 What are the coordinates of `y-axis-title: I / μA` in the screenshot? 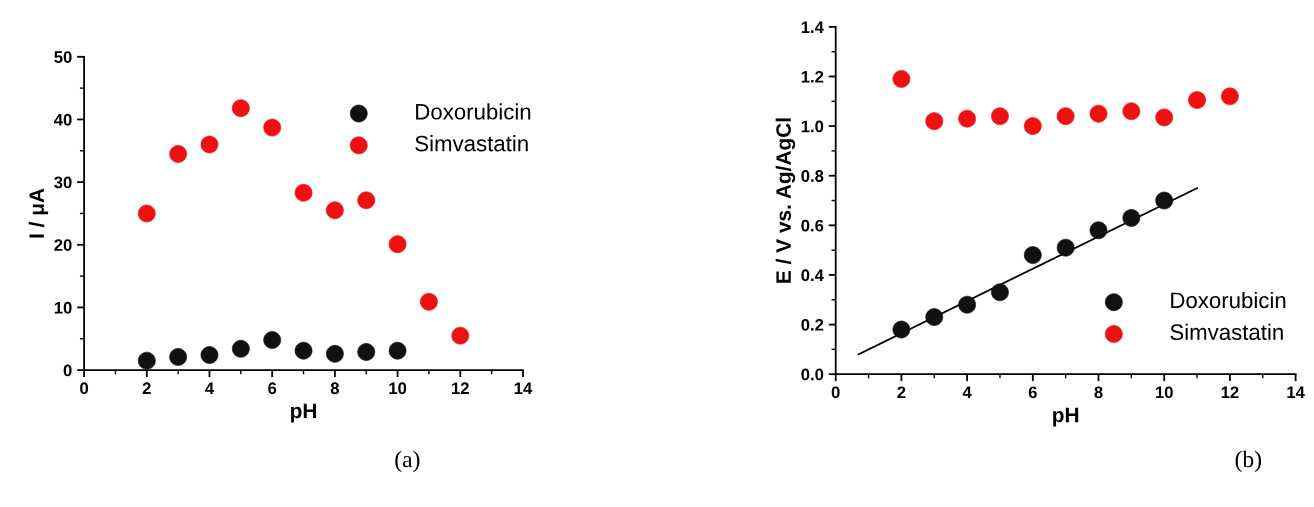 It's located at (38, 213).